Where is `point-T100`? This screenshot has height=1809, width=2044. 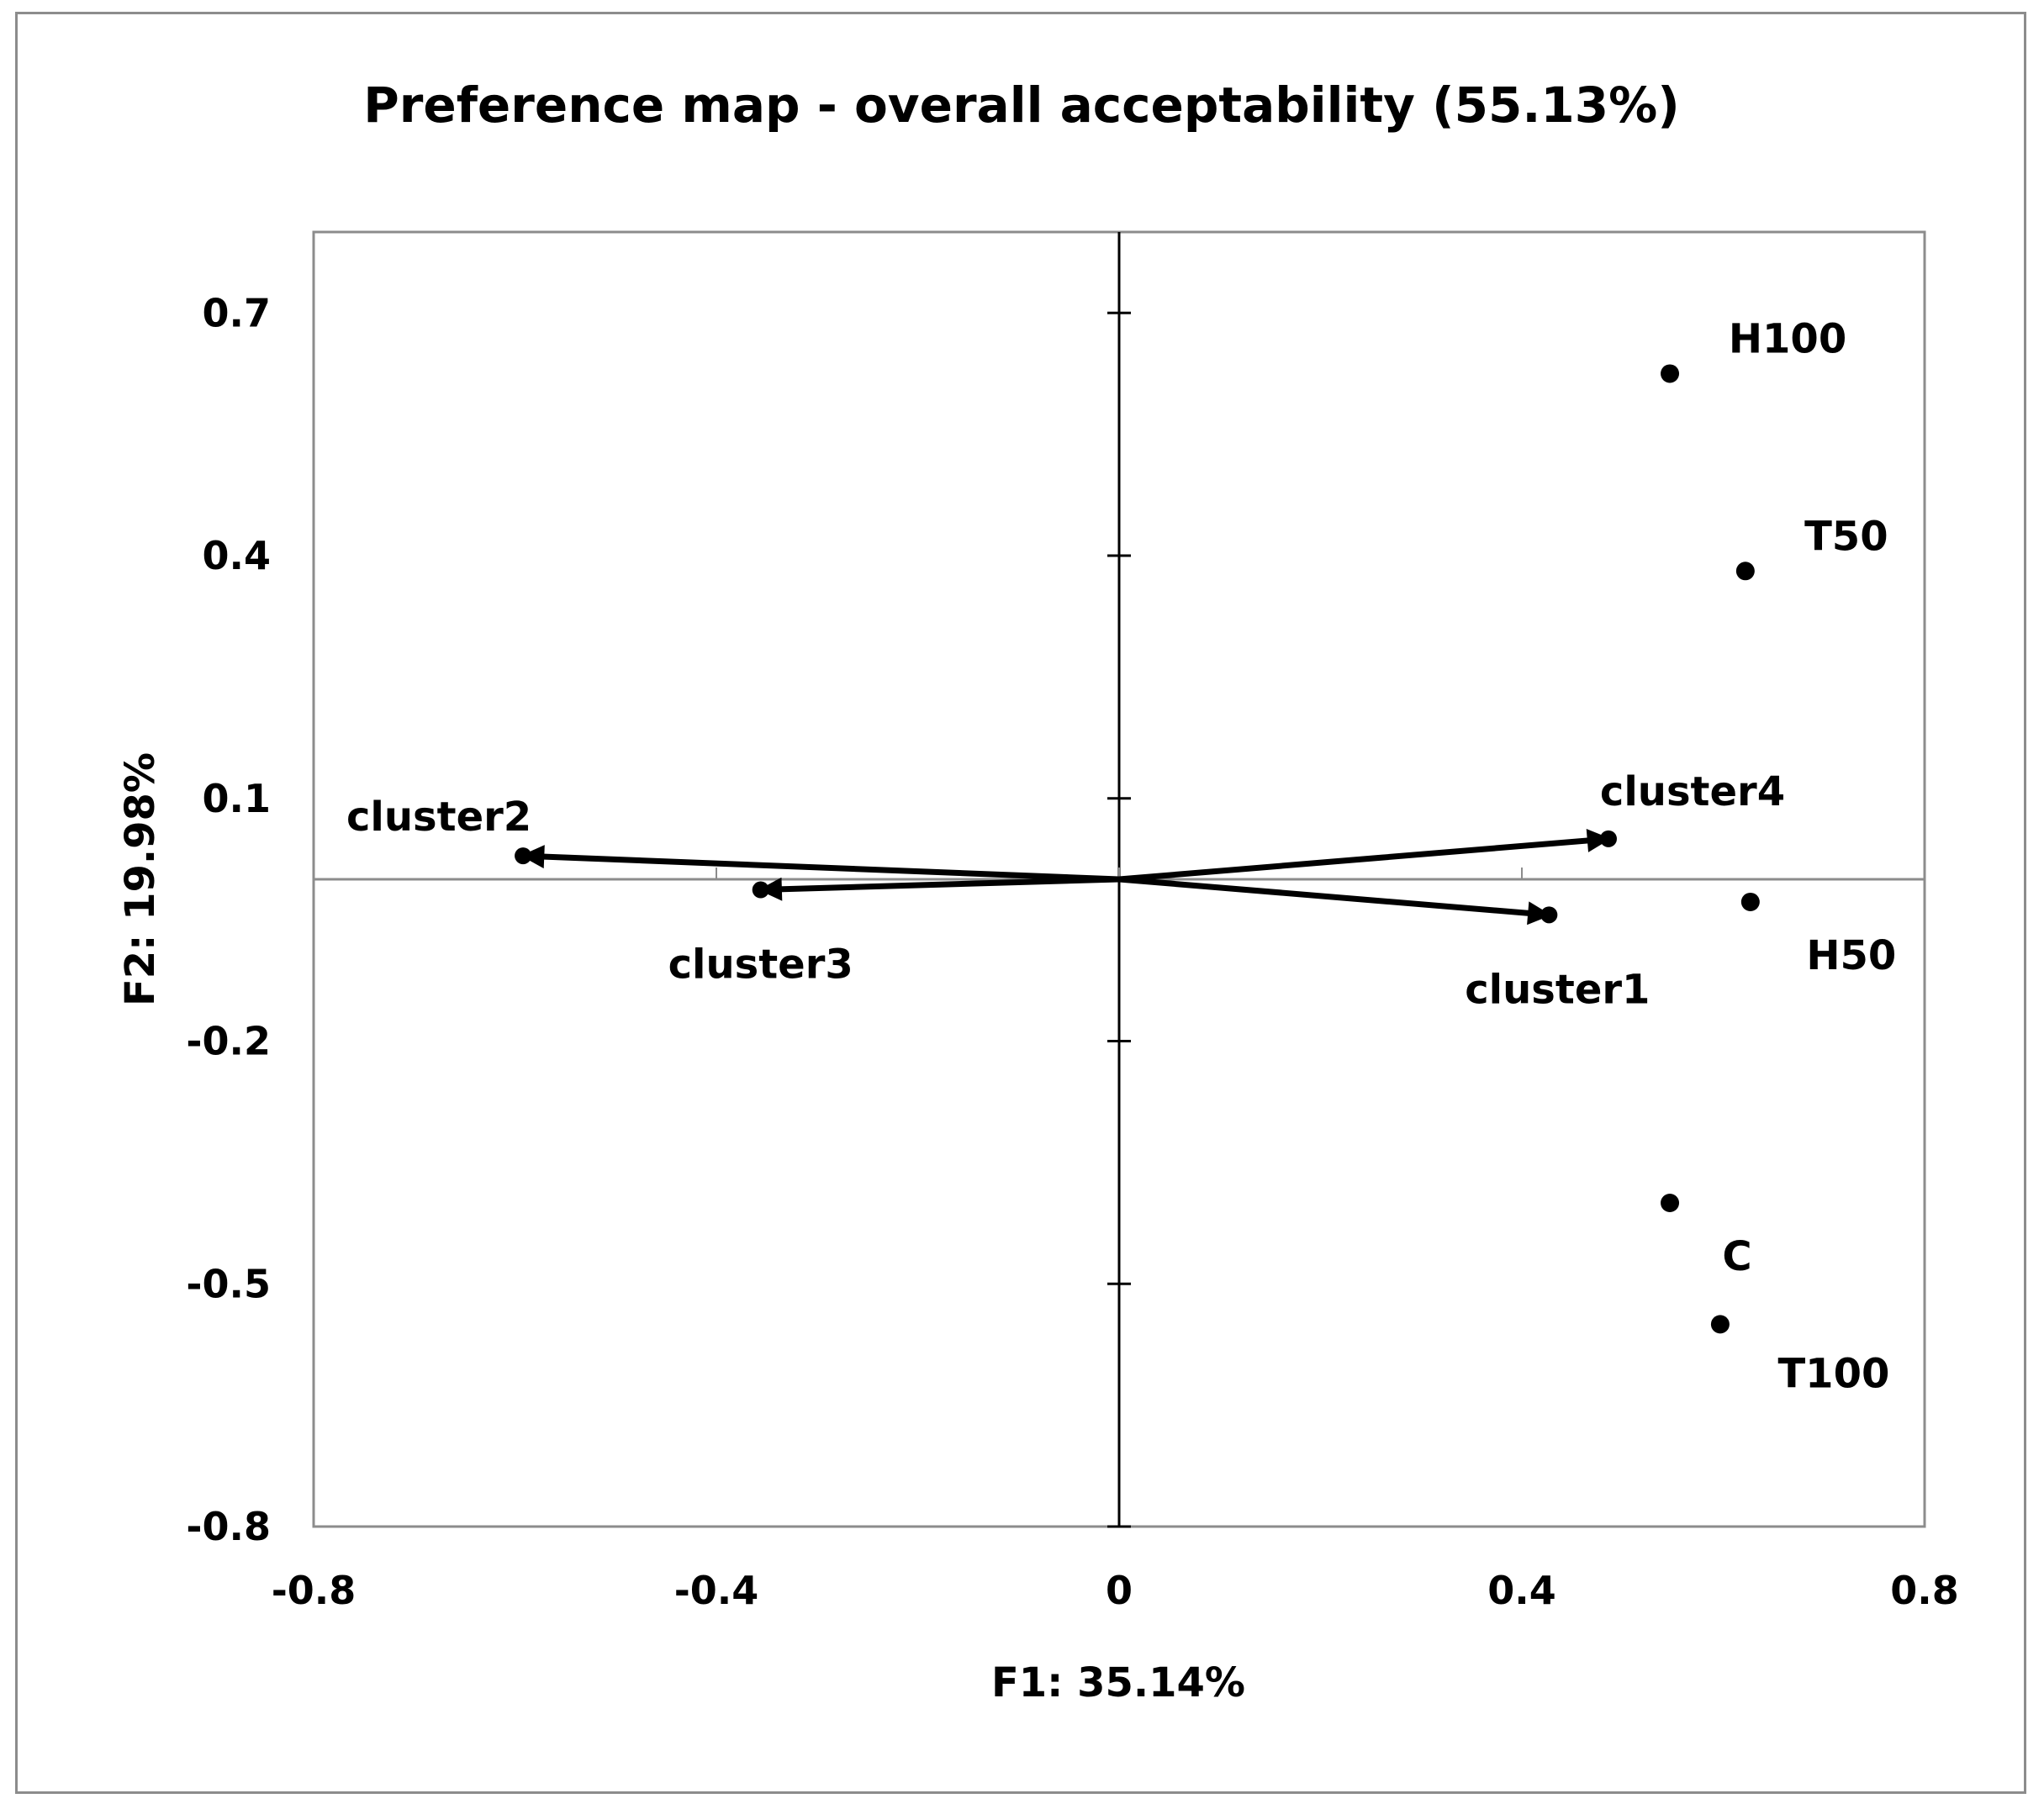 point-T100 is located at coordinates (1720, 1324).